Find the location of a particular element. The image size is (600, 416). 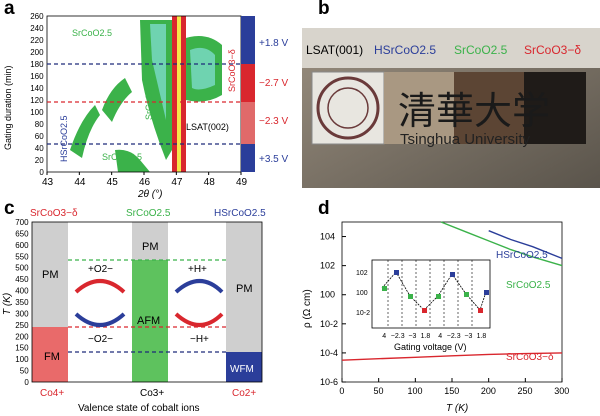

afm-region is located at coordinates (150, 321).